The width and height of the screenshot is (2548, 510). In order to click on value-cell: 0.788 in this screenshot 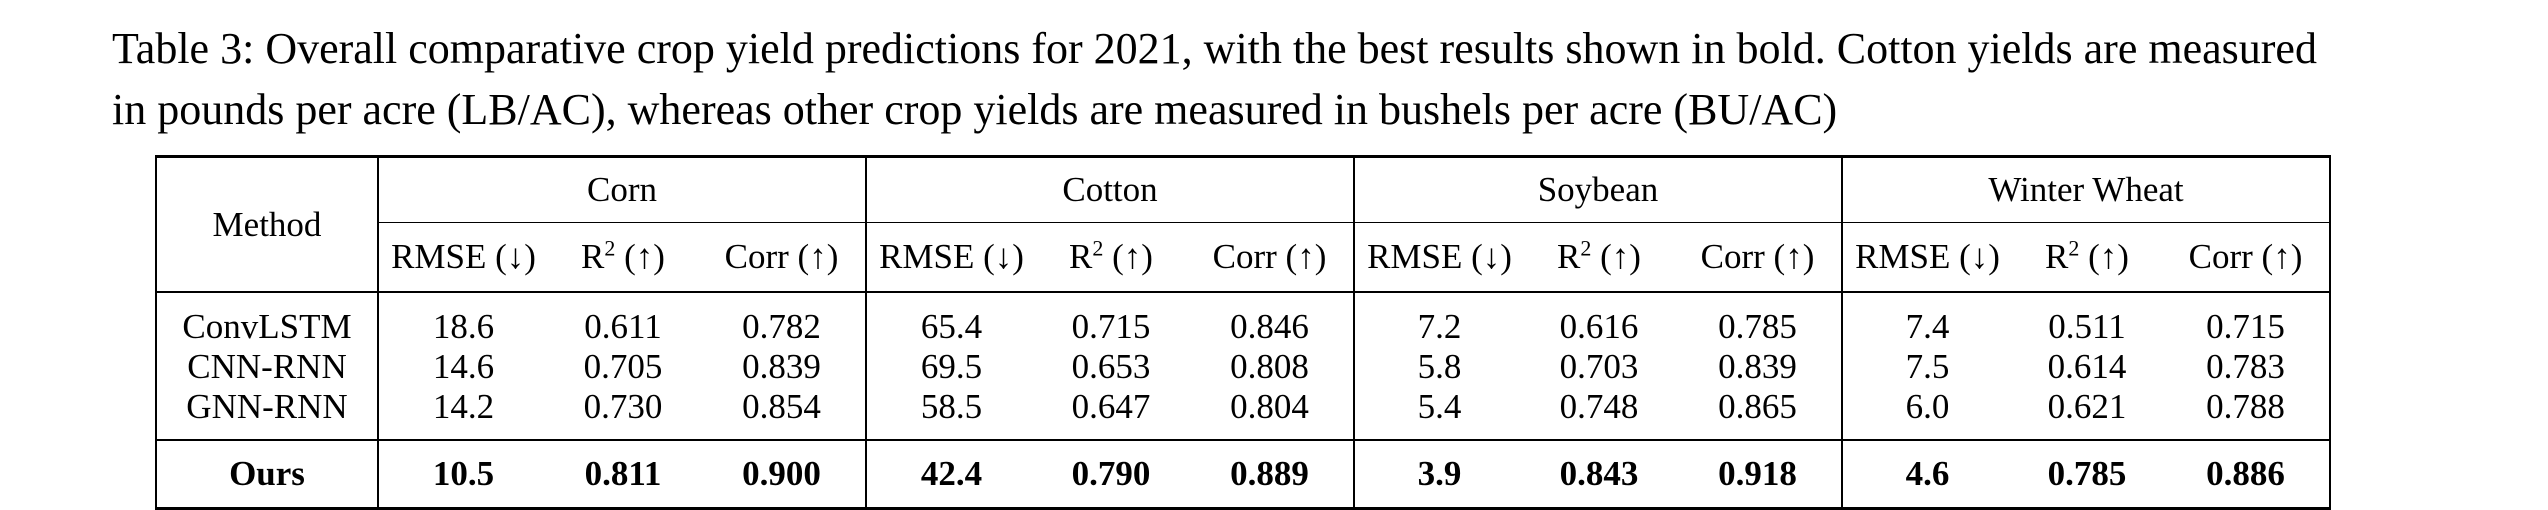, I will do `click(2246, 413)`.